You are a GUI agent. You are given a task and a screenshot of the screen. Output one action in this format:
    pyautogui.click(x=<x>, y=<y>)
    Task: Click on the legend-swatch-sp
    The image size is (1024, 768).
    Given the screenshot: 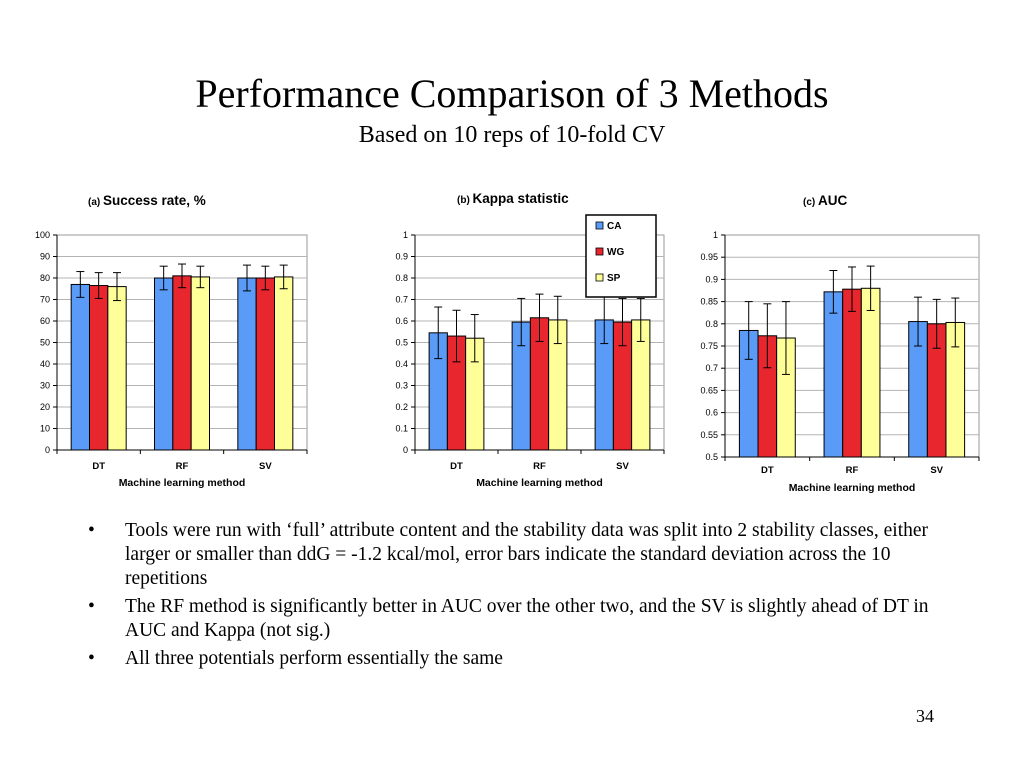 What is the action you would take?
    pyautogui.click(x=599, y=277)
    